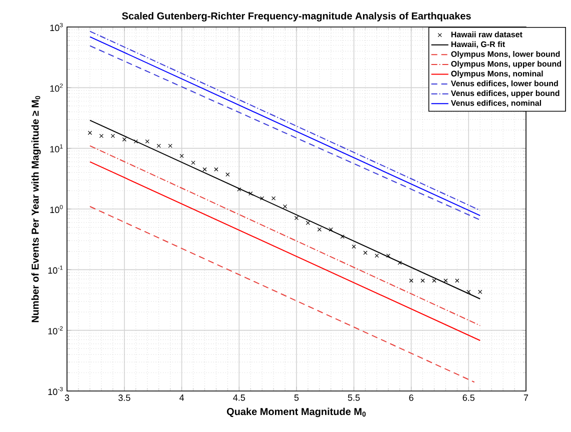 This screenshot has height=432, width=571. I want to click on legend-label: Olympus Mons, lower bound, so click(505, 54).